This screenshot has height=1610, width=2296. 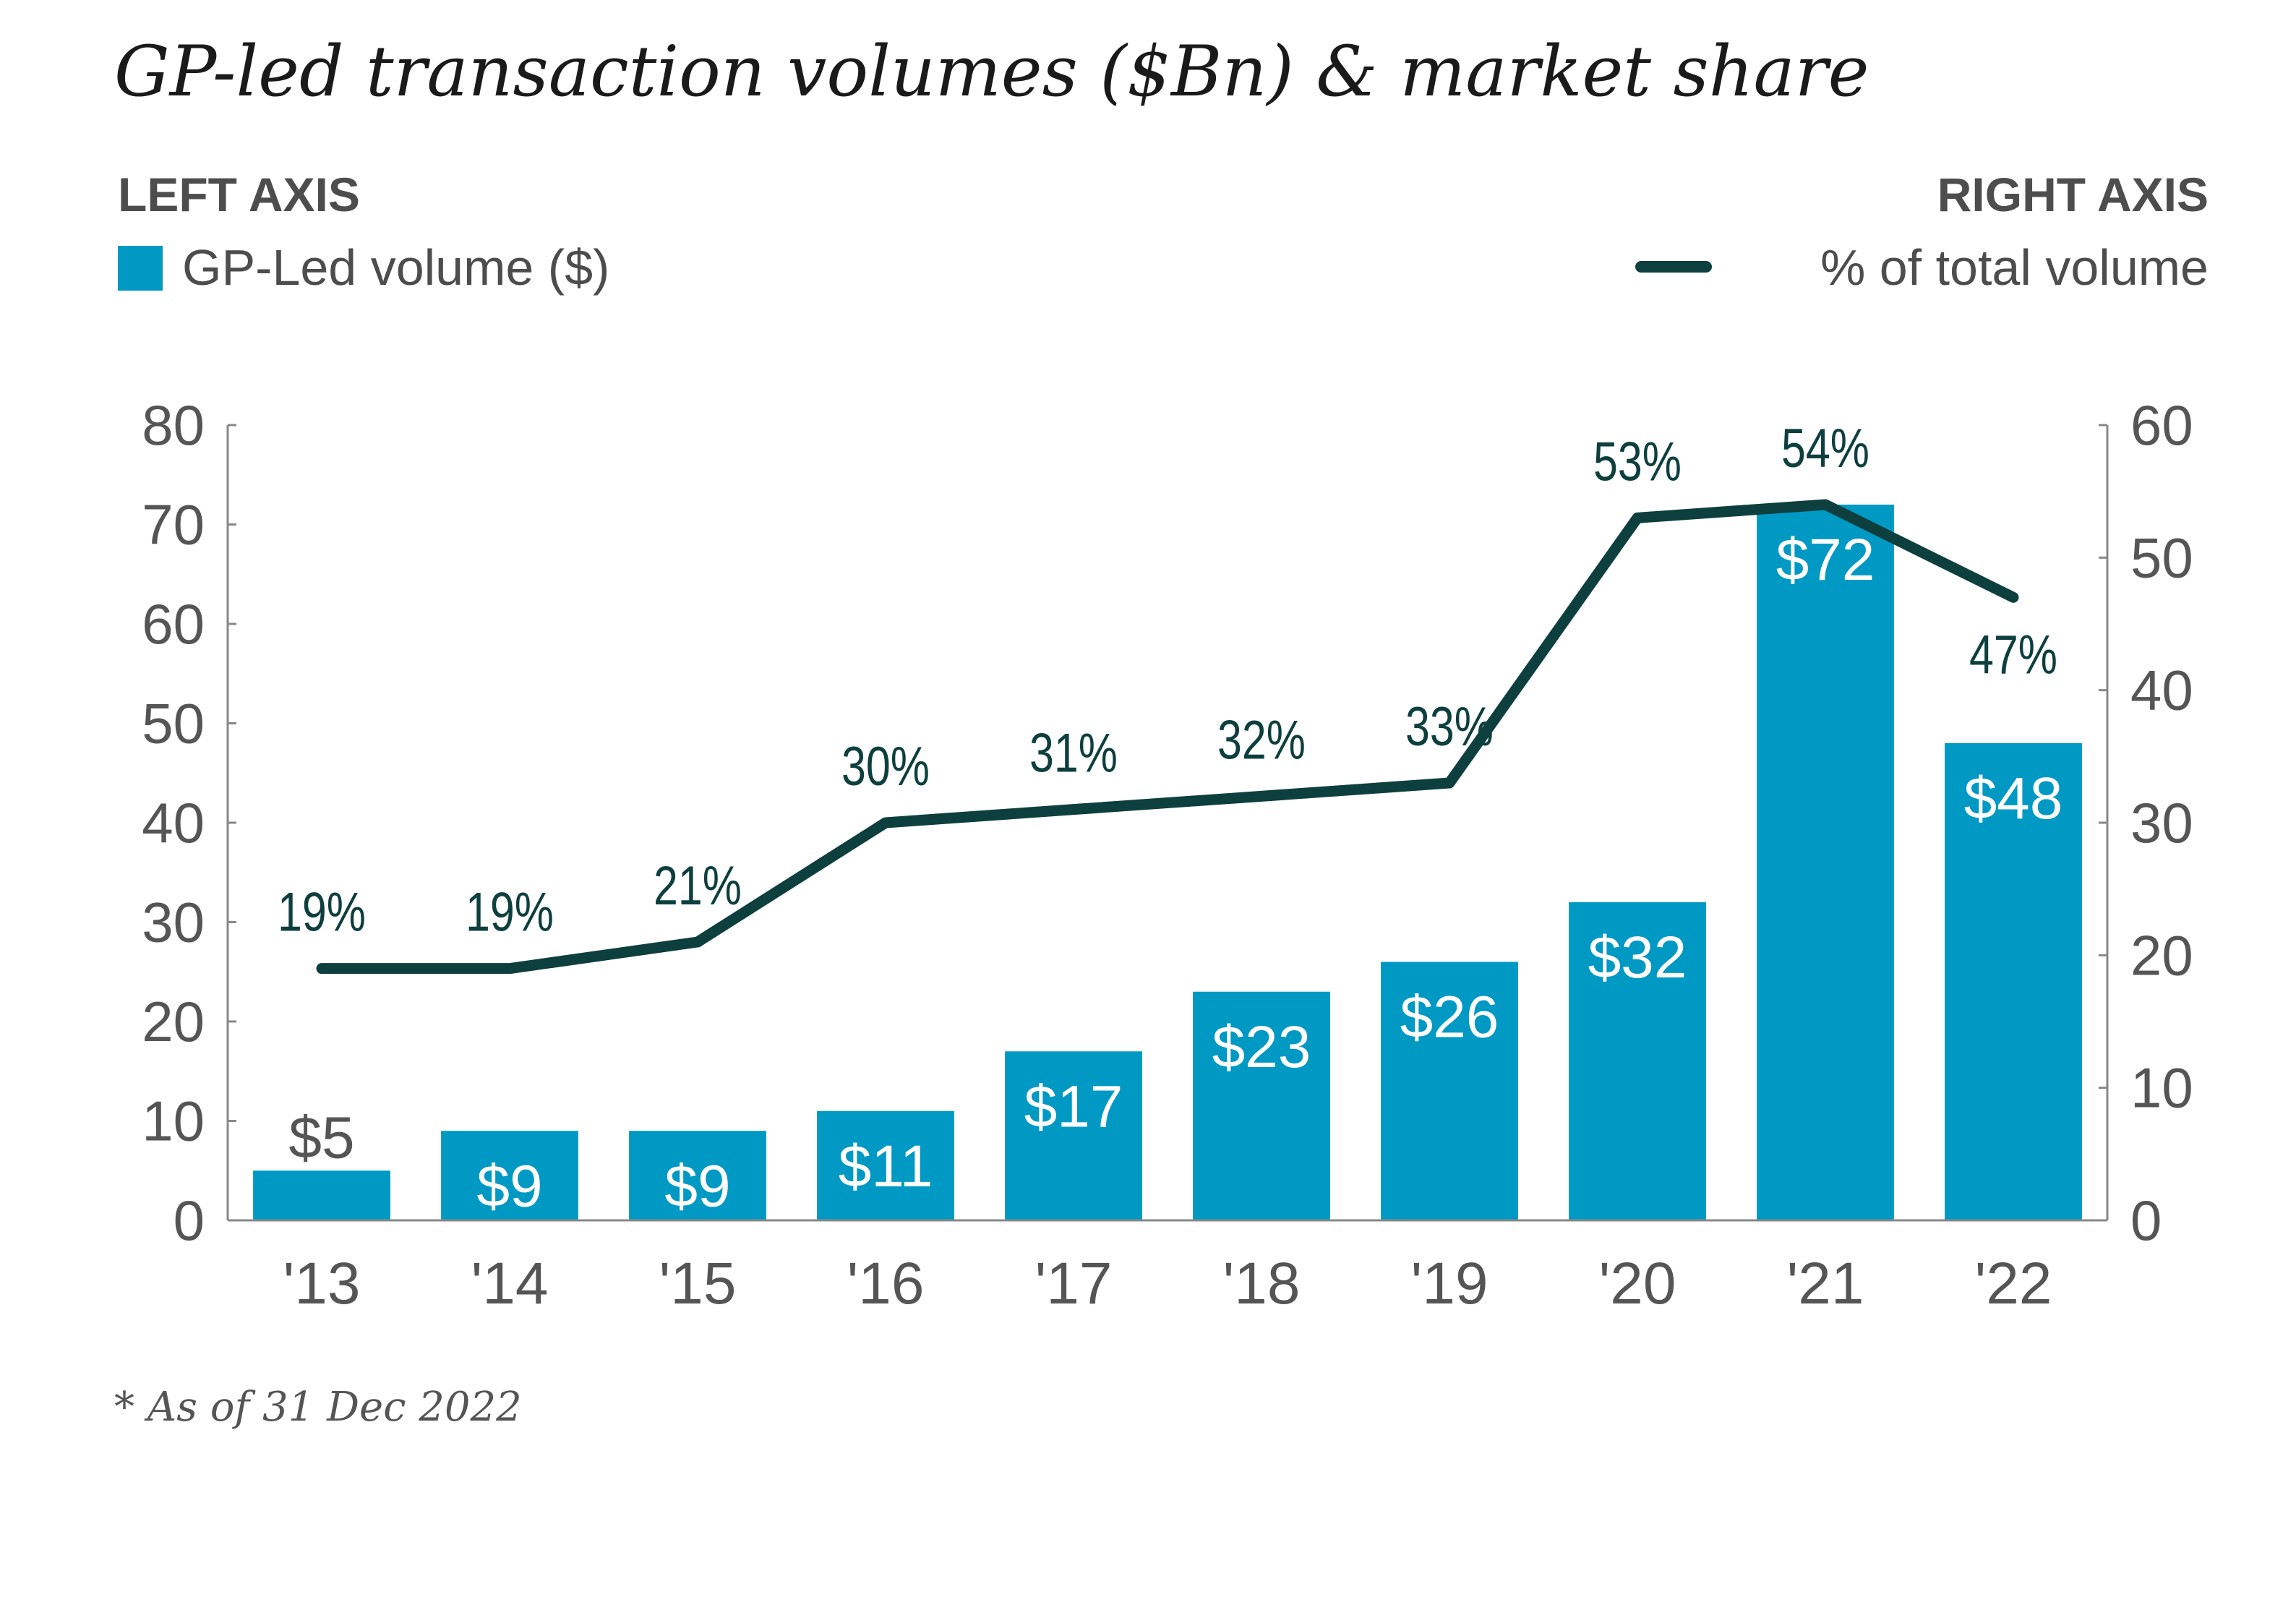 I want to click on legend-bar-swatch, so click(x=140, y=268).